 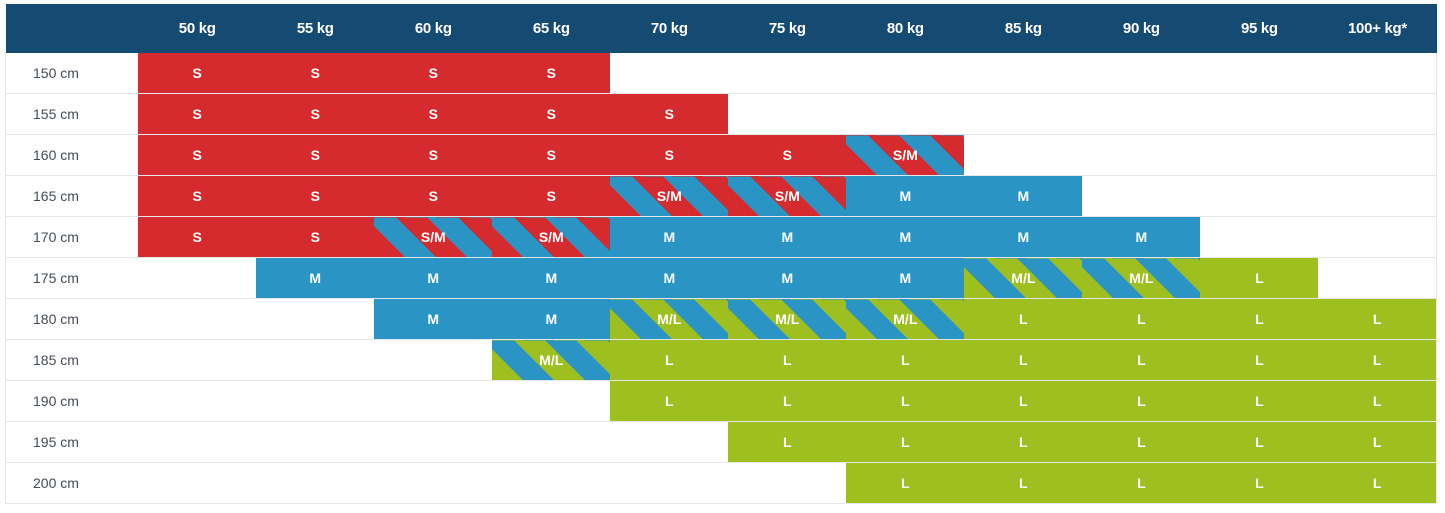 What do you see at coordinates (72, 442) in the screenshot?
I see `height-label: 195 cm` at bounding box center [72, 442].